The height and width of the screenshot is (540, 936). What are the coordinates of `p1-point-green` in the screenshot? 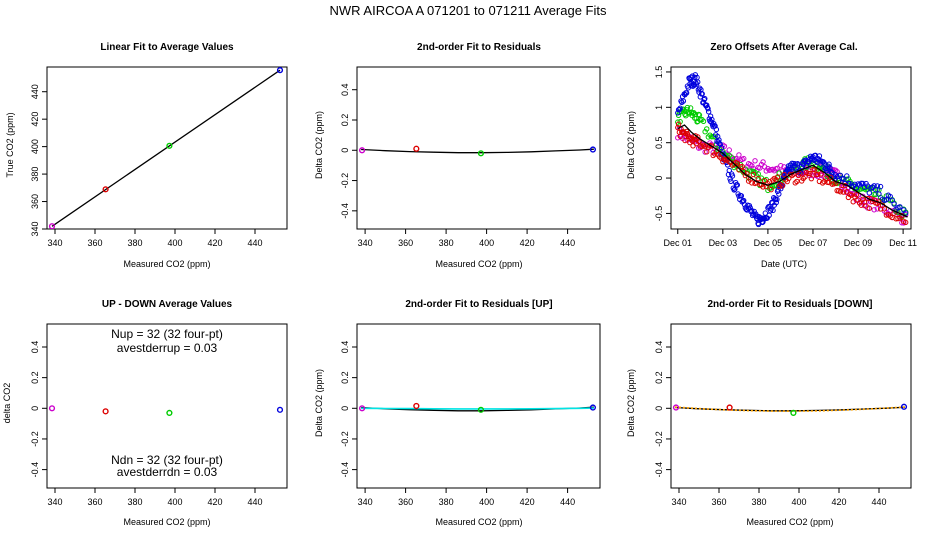 It's located at (169, 145).